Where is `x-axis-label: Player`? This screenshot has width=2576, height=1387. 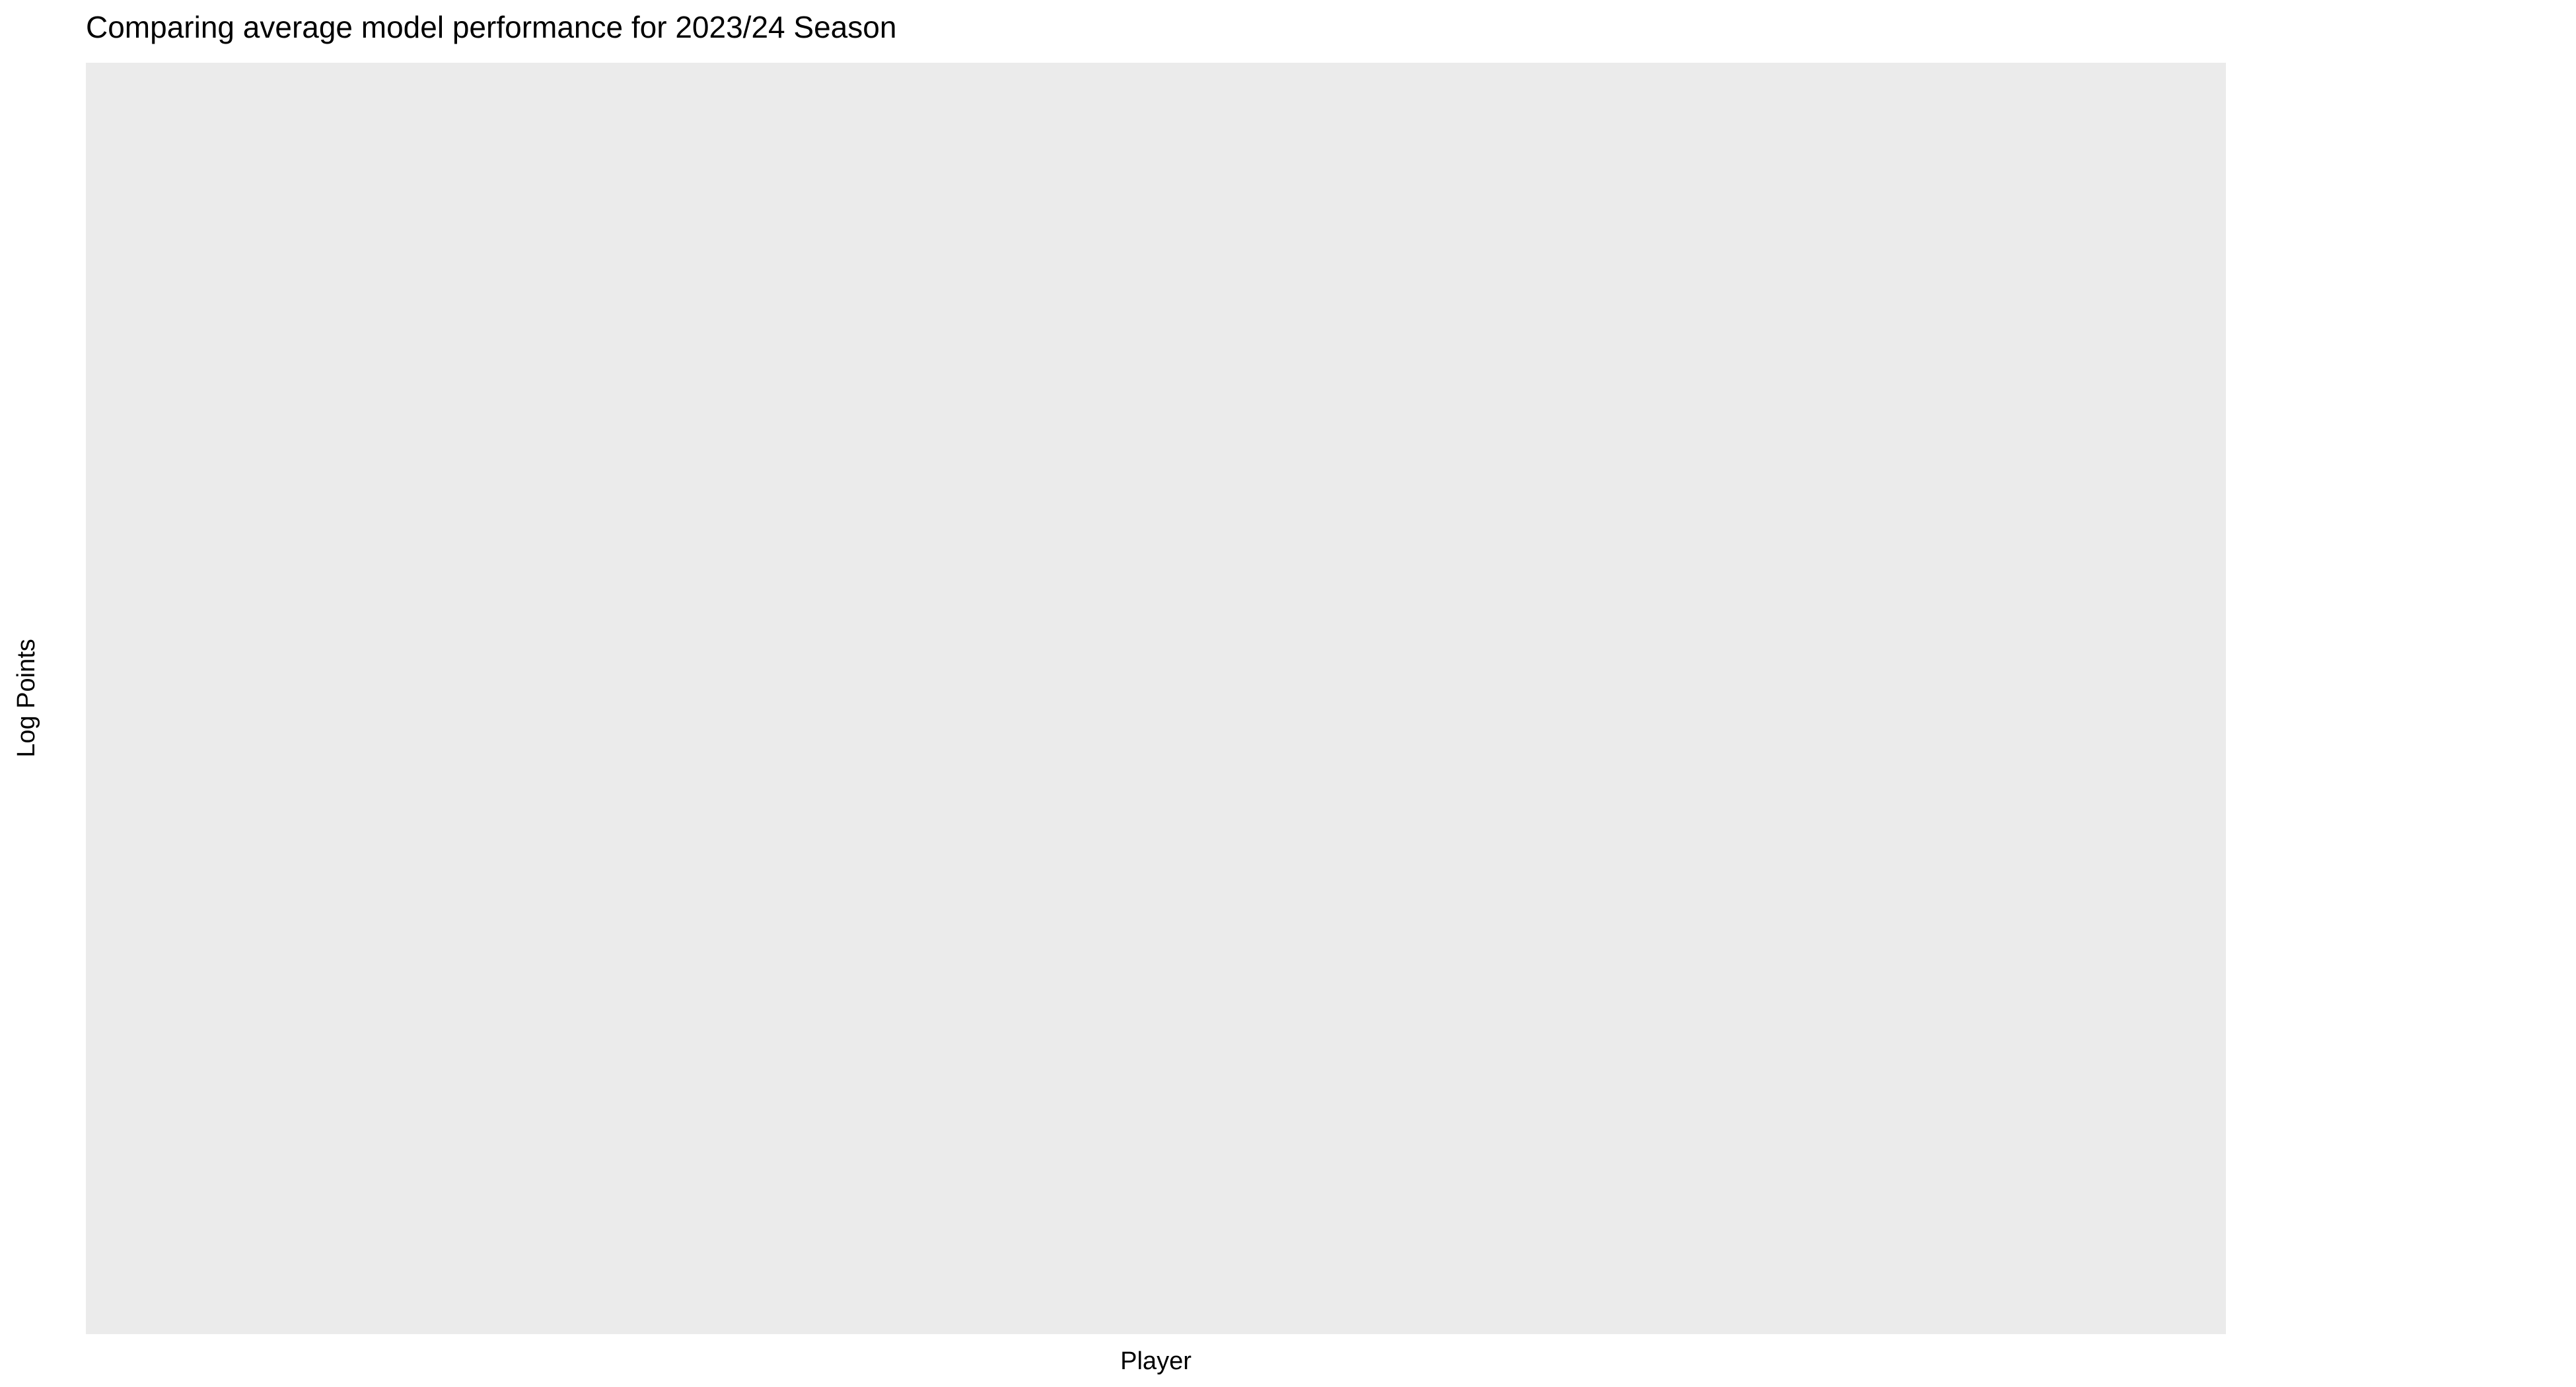
x-axis-label: Player is located at coordinates (1156, 1361).